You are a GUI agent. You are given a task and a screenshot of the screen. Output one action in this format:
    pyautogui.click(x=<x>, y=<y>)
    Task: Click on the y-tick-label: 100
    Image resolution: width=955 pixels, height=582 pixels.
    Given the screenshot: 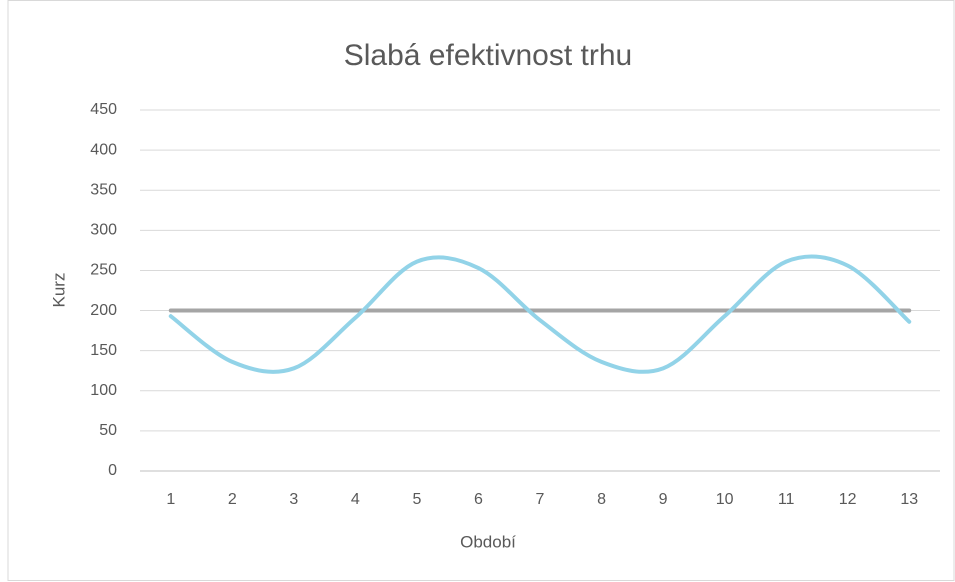 What is the action you would take?
    pyautogui.click(x=103, y=390)
    